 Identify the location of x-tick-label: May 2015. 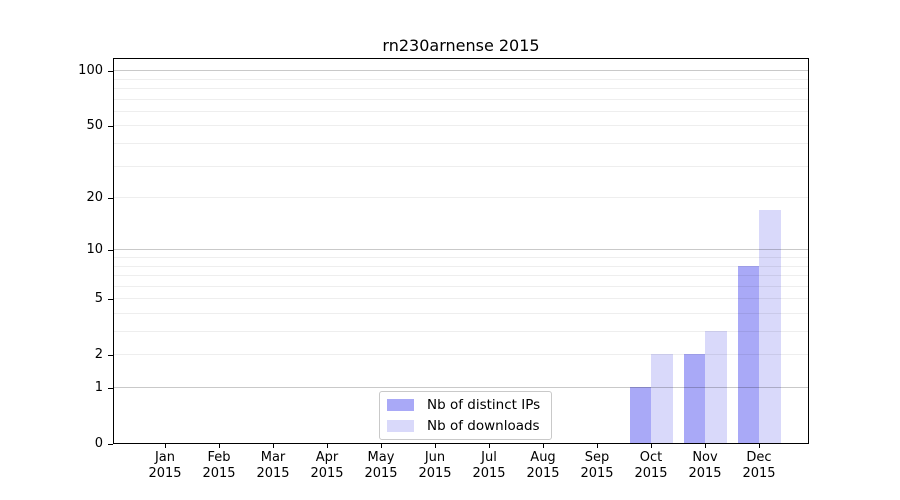
(381, 466).